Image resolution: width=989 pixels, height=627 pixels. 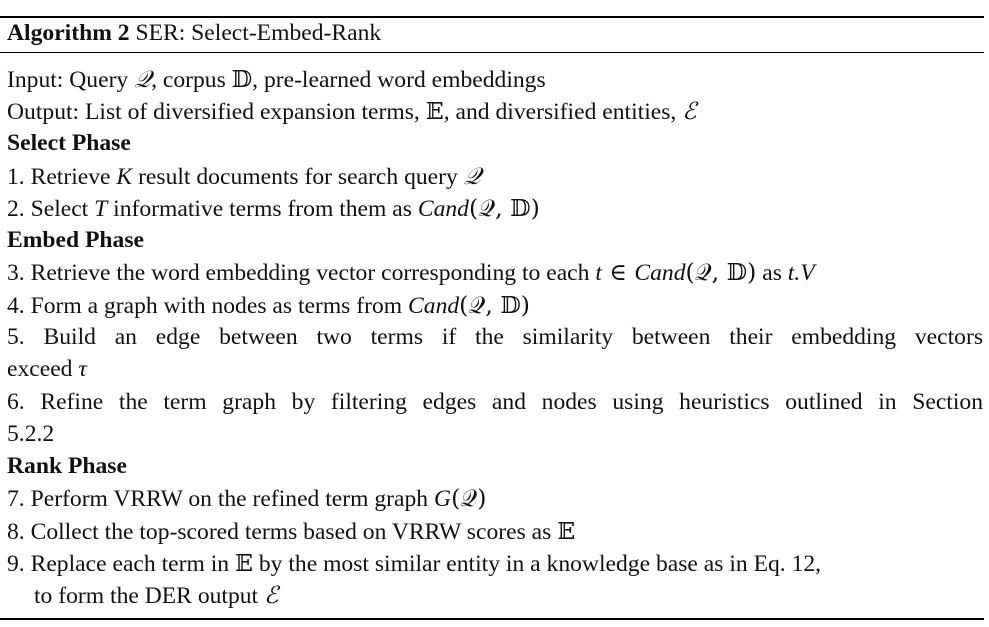 What do you see at coordinates (258, 33) in the screenshot?
I see `algorithm-title: SER: Select-Embed-Rank` at bounding box center [258, 33].